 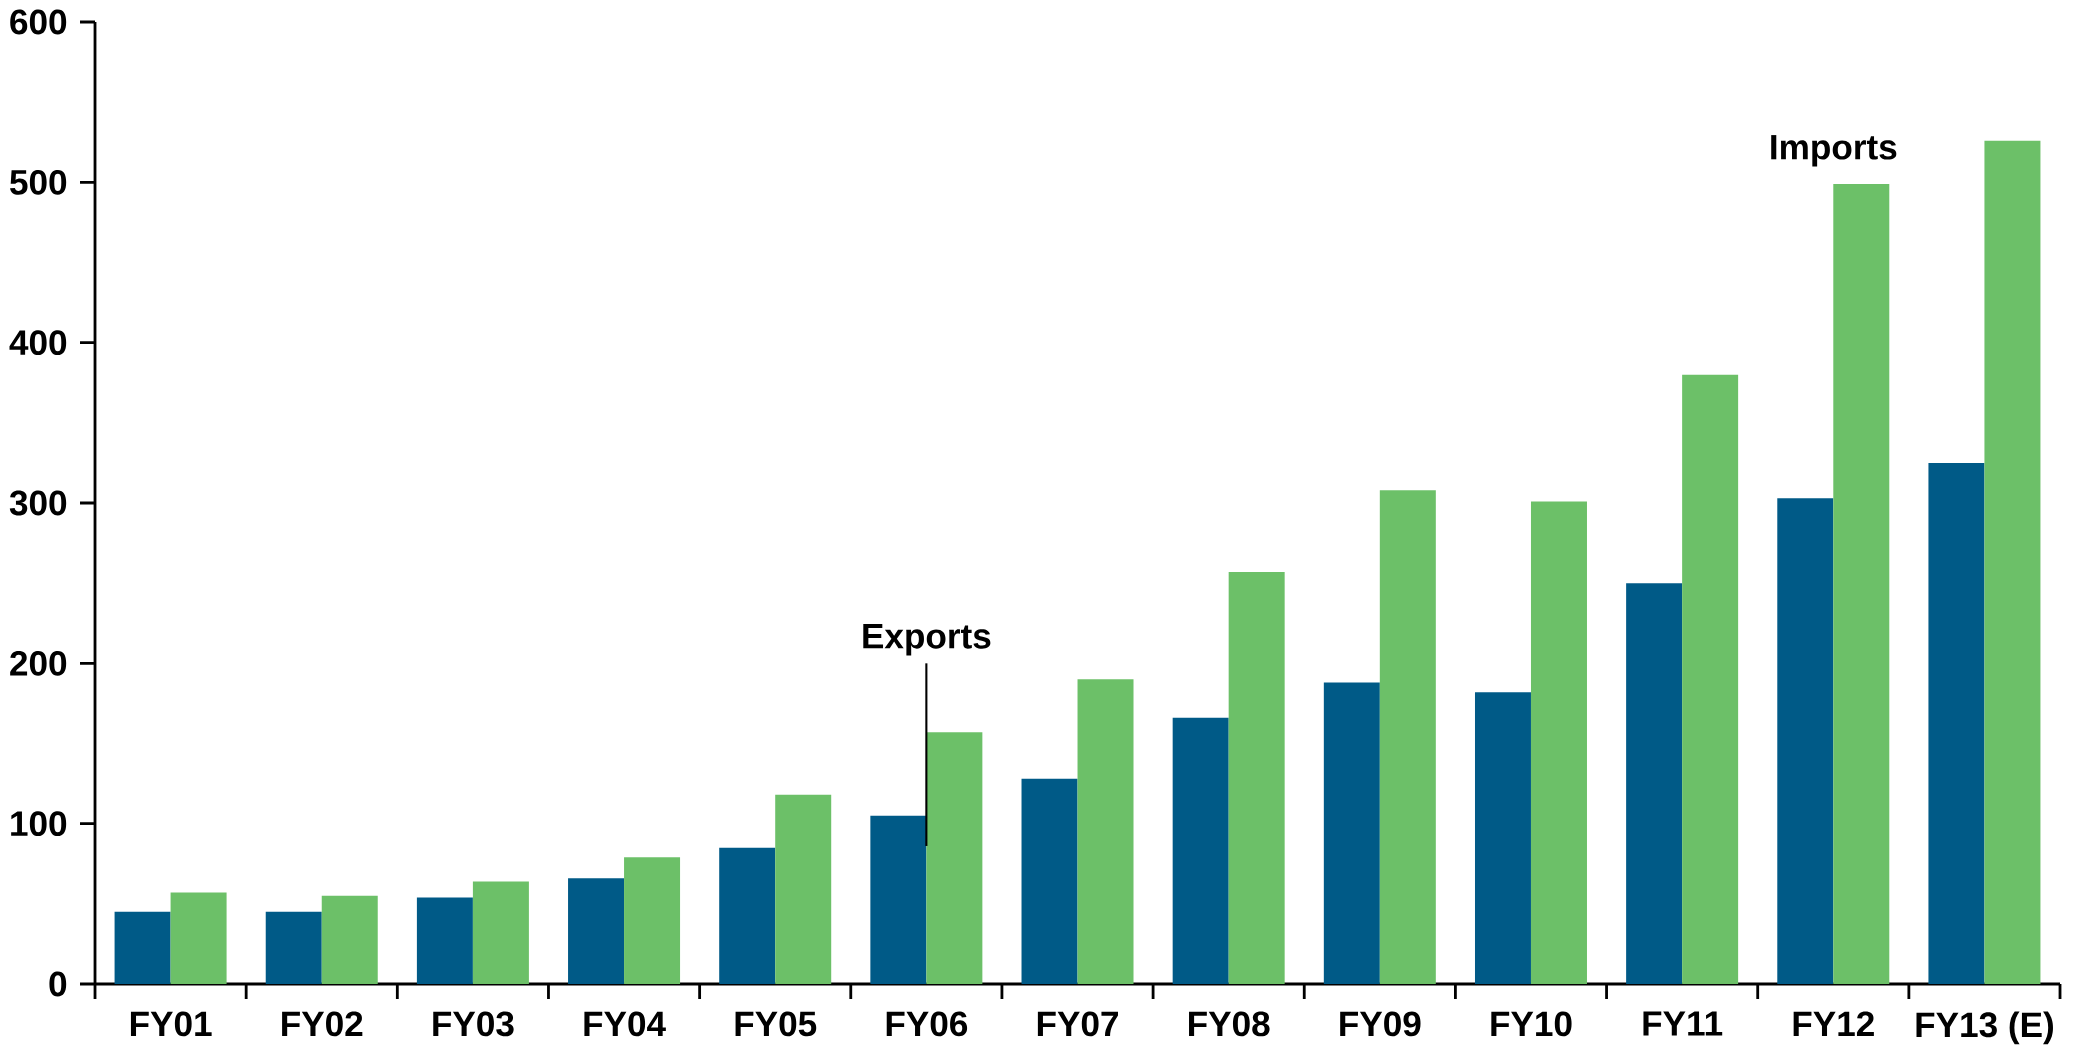 What do you see at coordinates (1984, 1028) in the screenshot?
I see `x-tick-label: FY13 (E)` at bounding box center [1984, 1028].